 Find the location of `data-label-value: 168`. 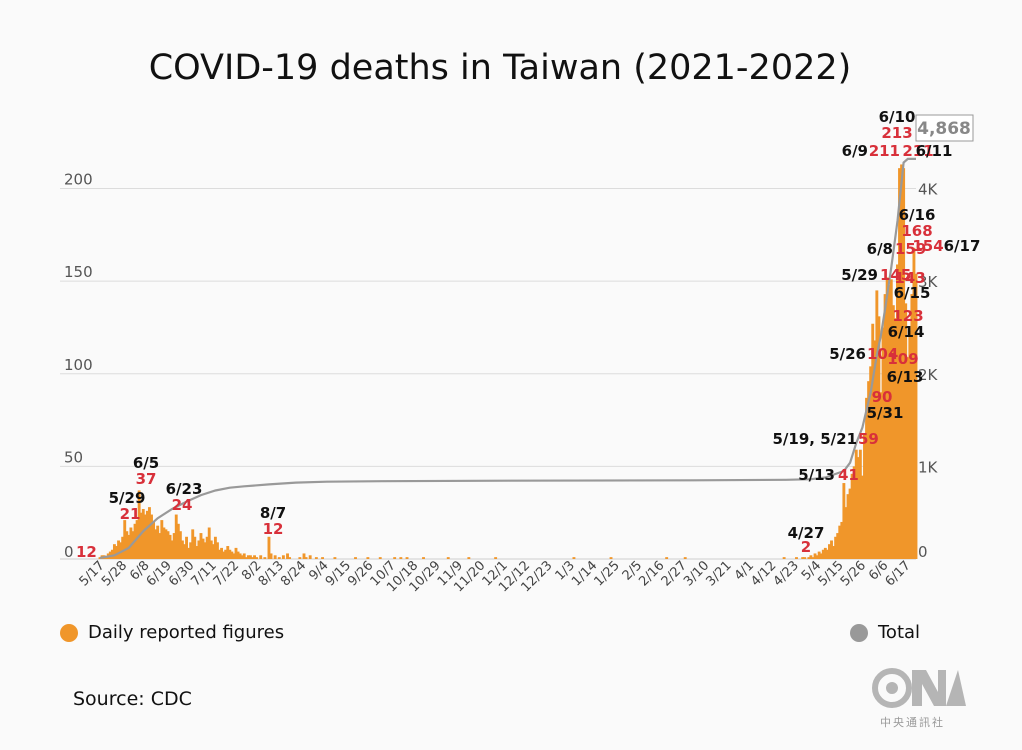

data-label-value: 168 is located at coordinates (916, 231).